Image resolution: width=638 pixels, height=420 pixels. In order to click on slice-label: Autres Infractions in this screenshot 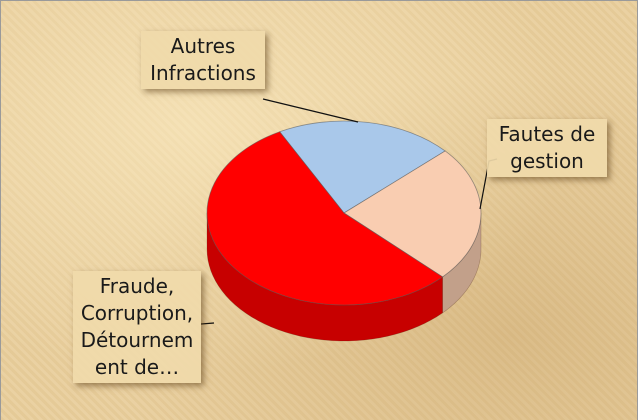, I will do `click(203, 60)`.